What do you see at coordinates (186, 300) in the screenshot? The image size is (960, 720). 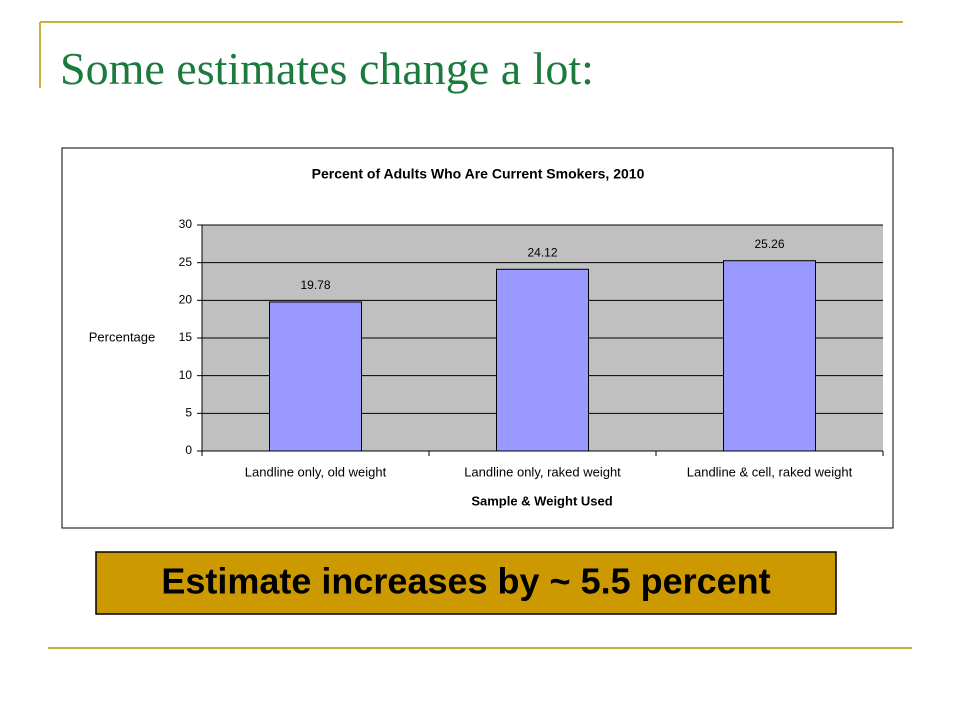 I see `y-tick-label: 20` at bounding box center [186, 300].